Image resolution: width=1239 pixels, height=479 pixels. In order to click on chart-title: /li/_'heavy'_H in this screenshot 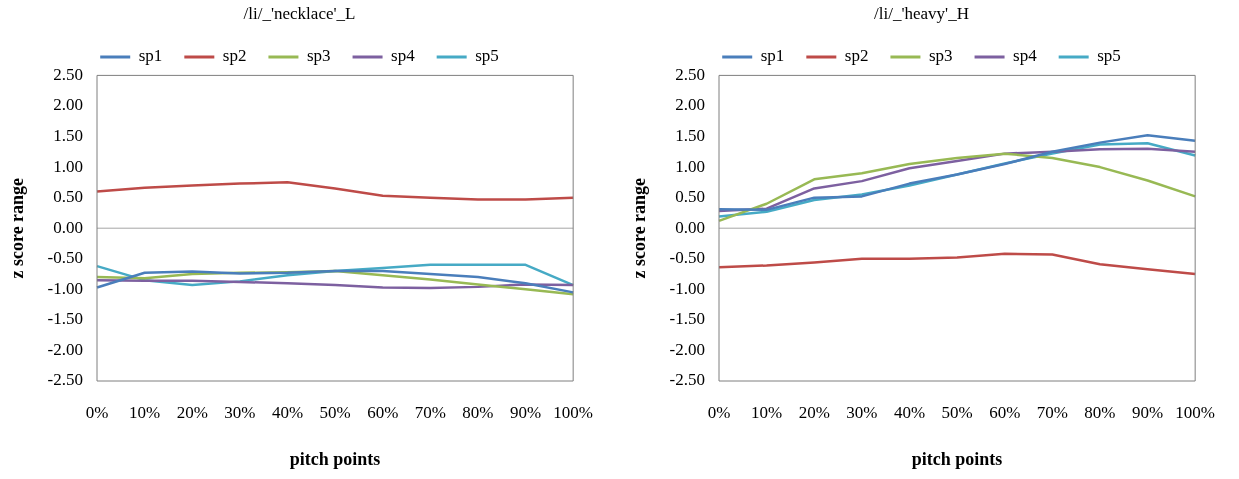, I will do `click(921, 13)`.